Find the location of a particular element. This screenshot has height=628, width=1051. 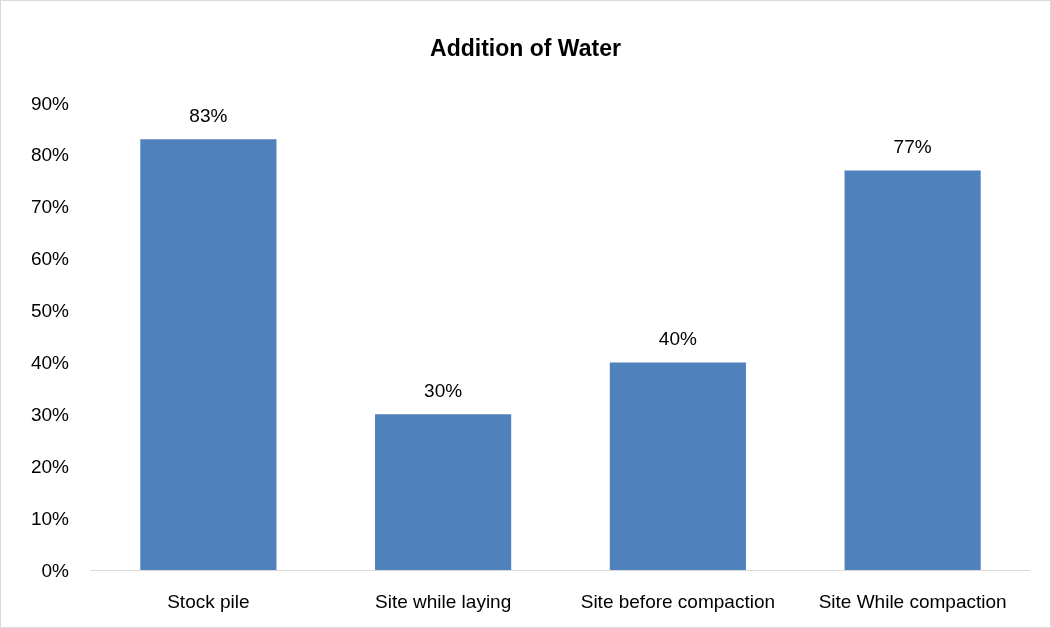

y-tick-label: 40% is located at coordinates (50, 362).